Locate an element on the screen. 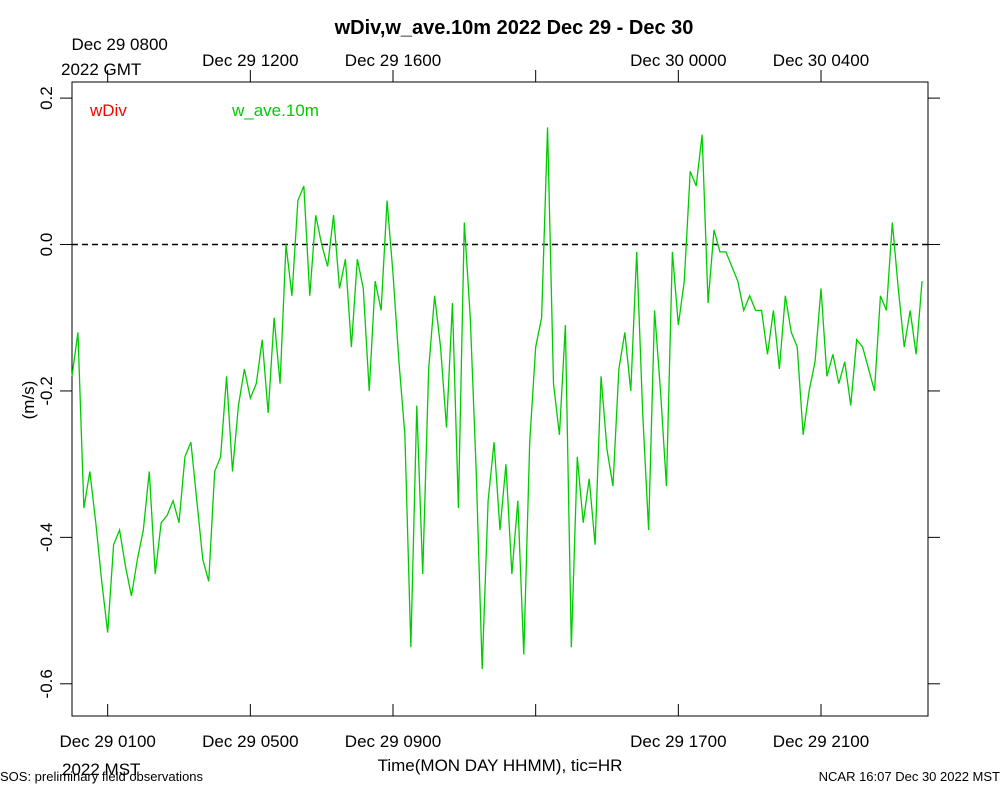 Image resolution: width=1000 pixels, height=800 pixels. x-tick-label: Dec 29 0100 is located at coordinates (107, 741).